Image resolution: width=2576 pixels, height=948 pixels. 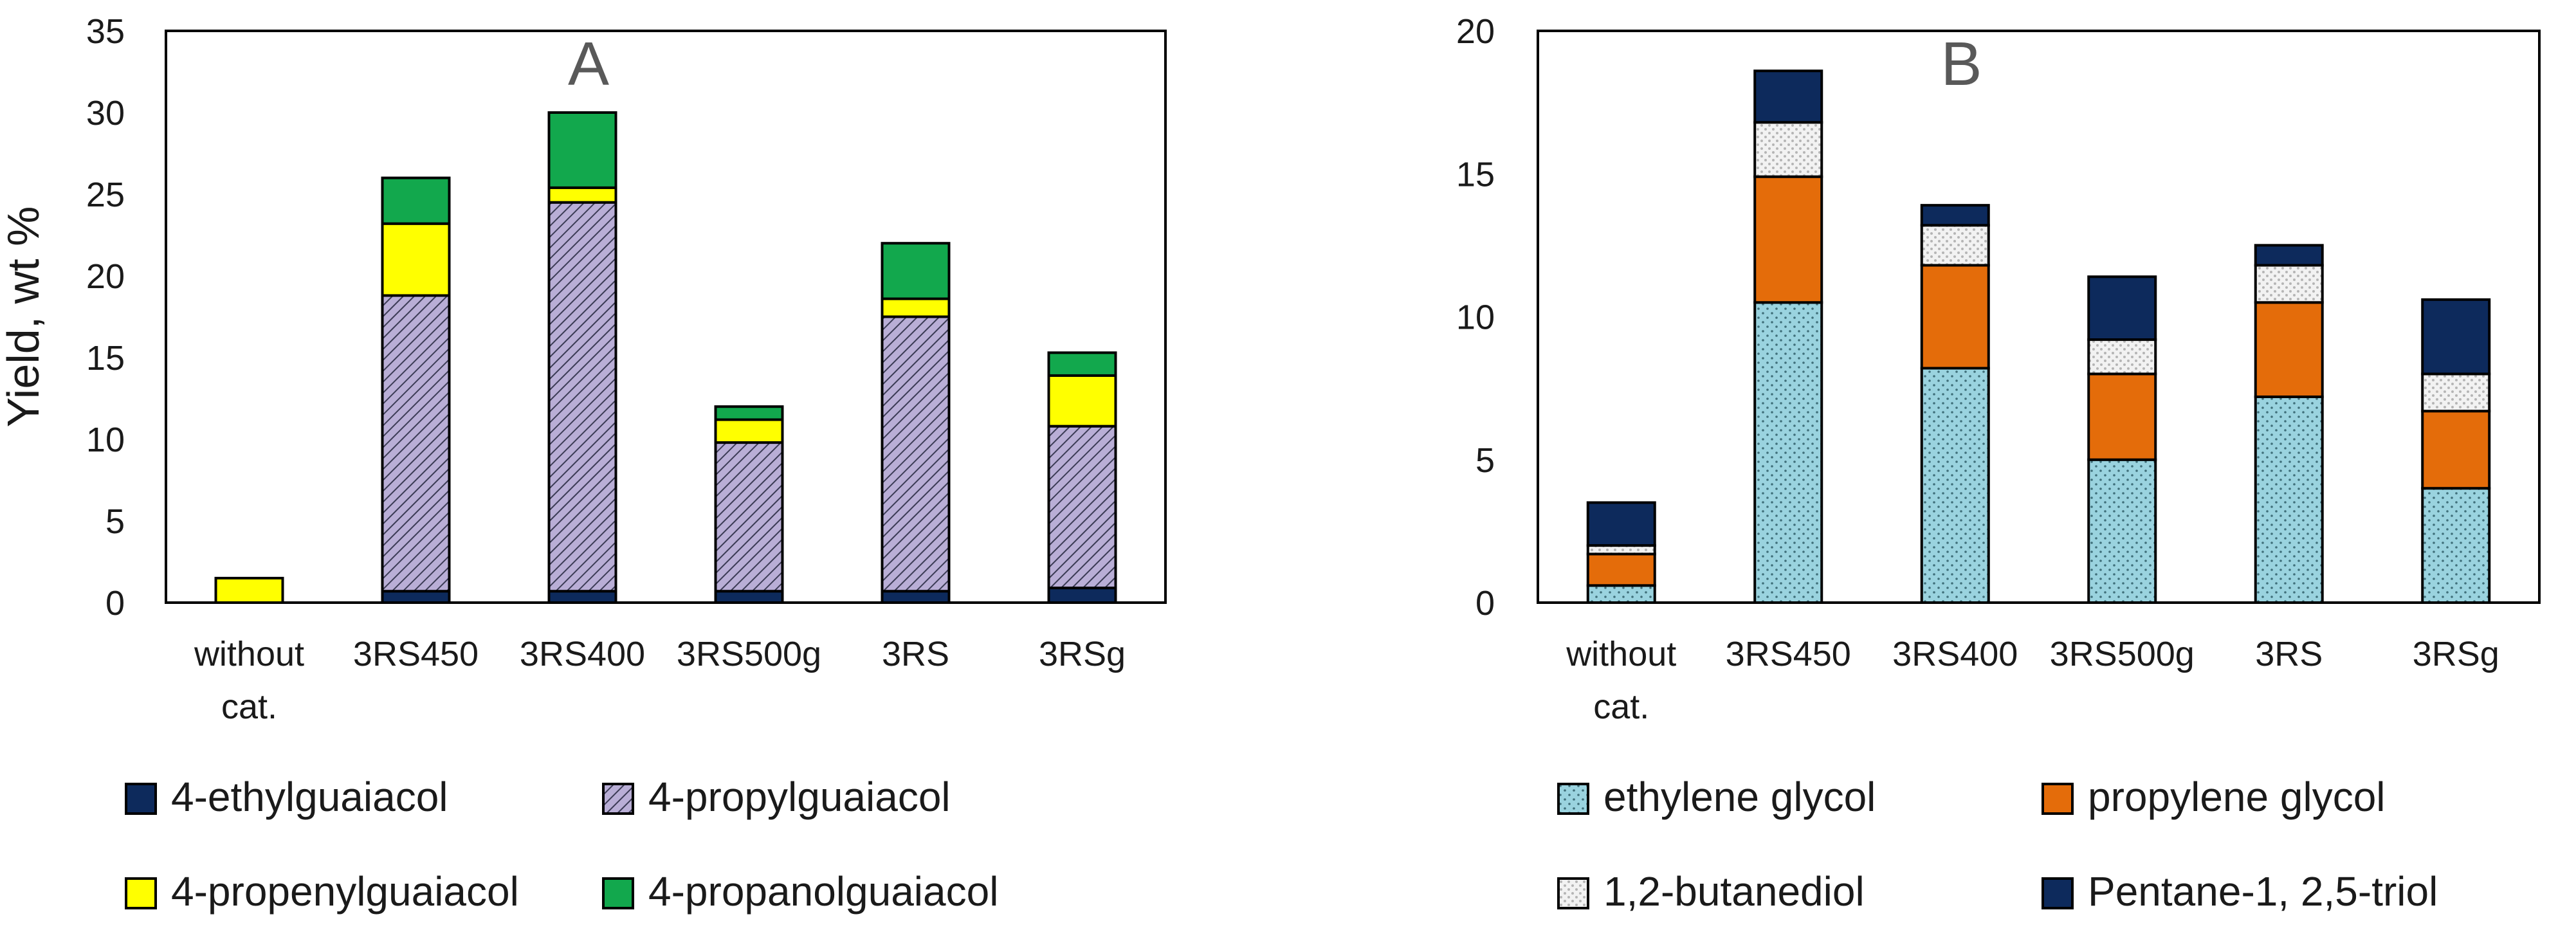 I want to click on legend-label-propylguaiacol: 4-propylguaiacol, so click(x=800, y=797).